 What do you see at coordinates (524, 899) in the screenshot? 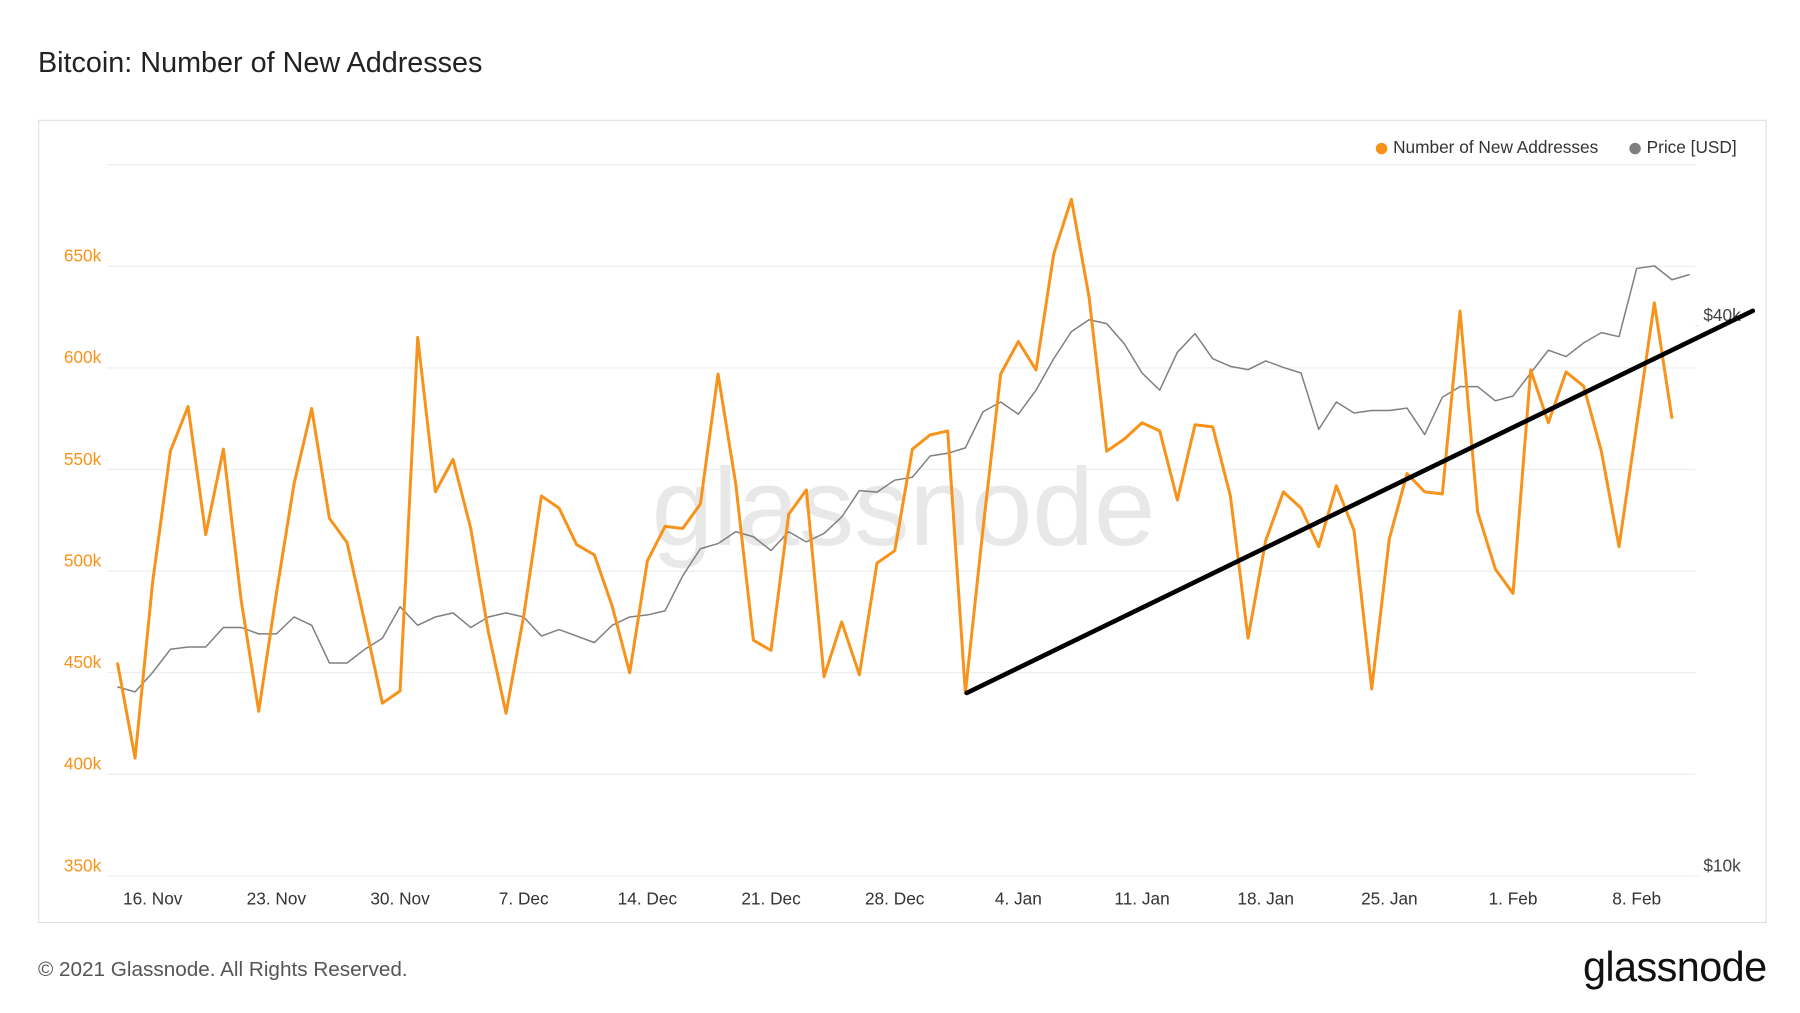
I see `x-tick-label: 7. Dec` at bounding box center [524, 899].